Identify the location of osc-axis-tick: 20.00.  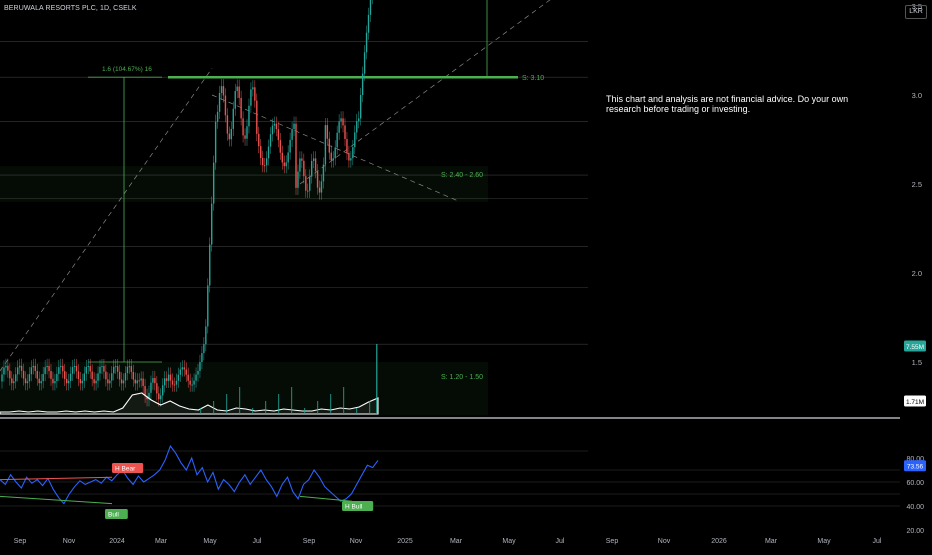
(915, 531).